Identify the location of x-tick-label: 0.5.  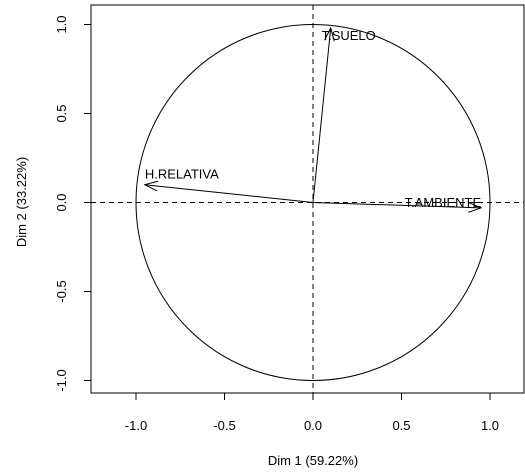
(401, 425).